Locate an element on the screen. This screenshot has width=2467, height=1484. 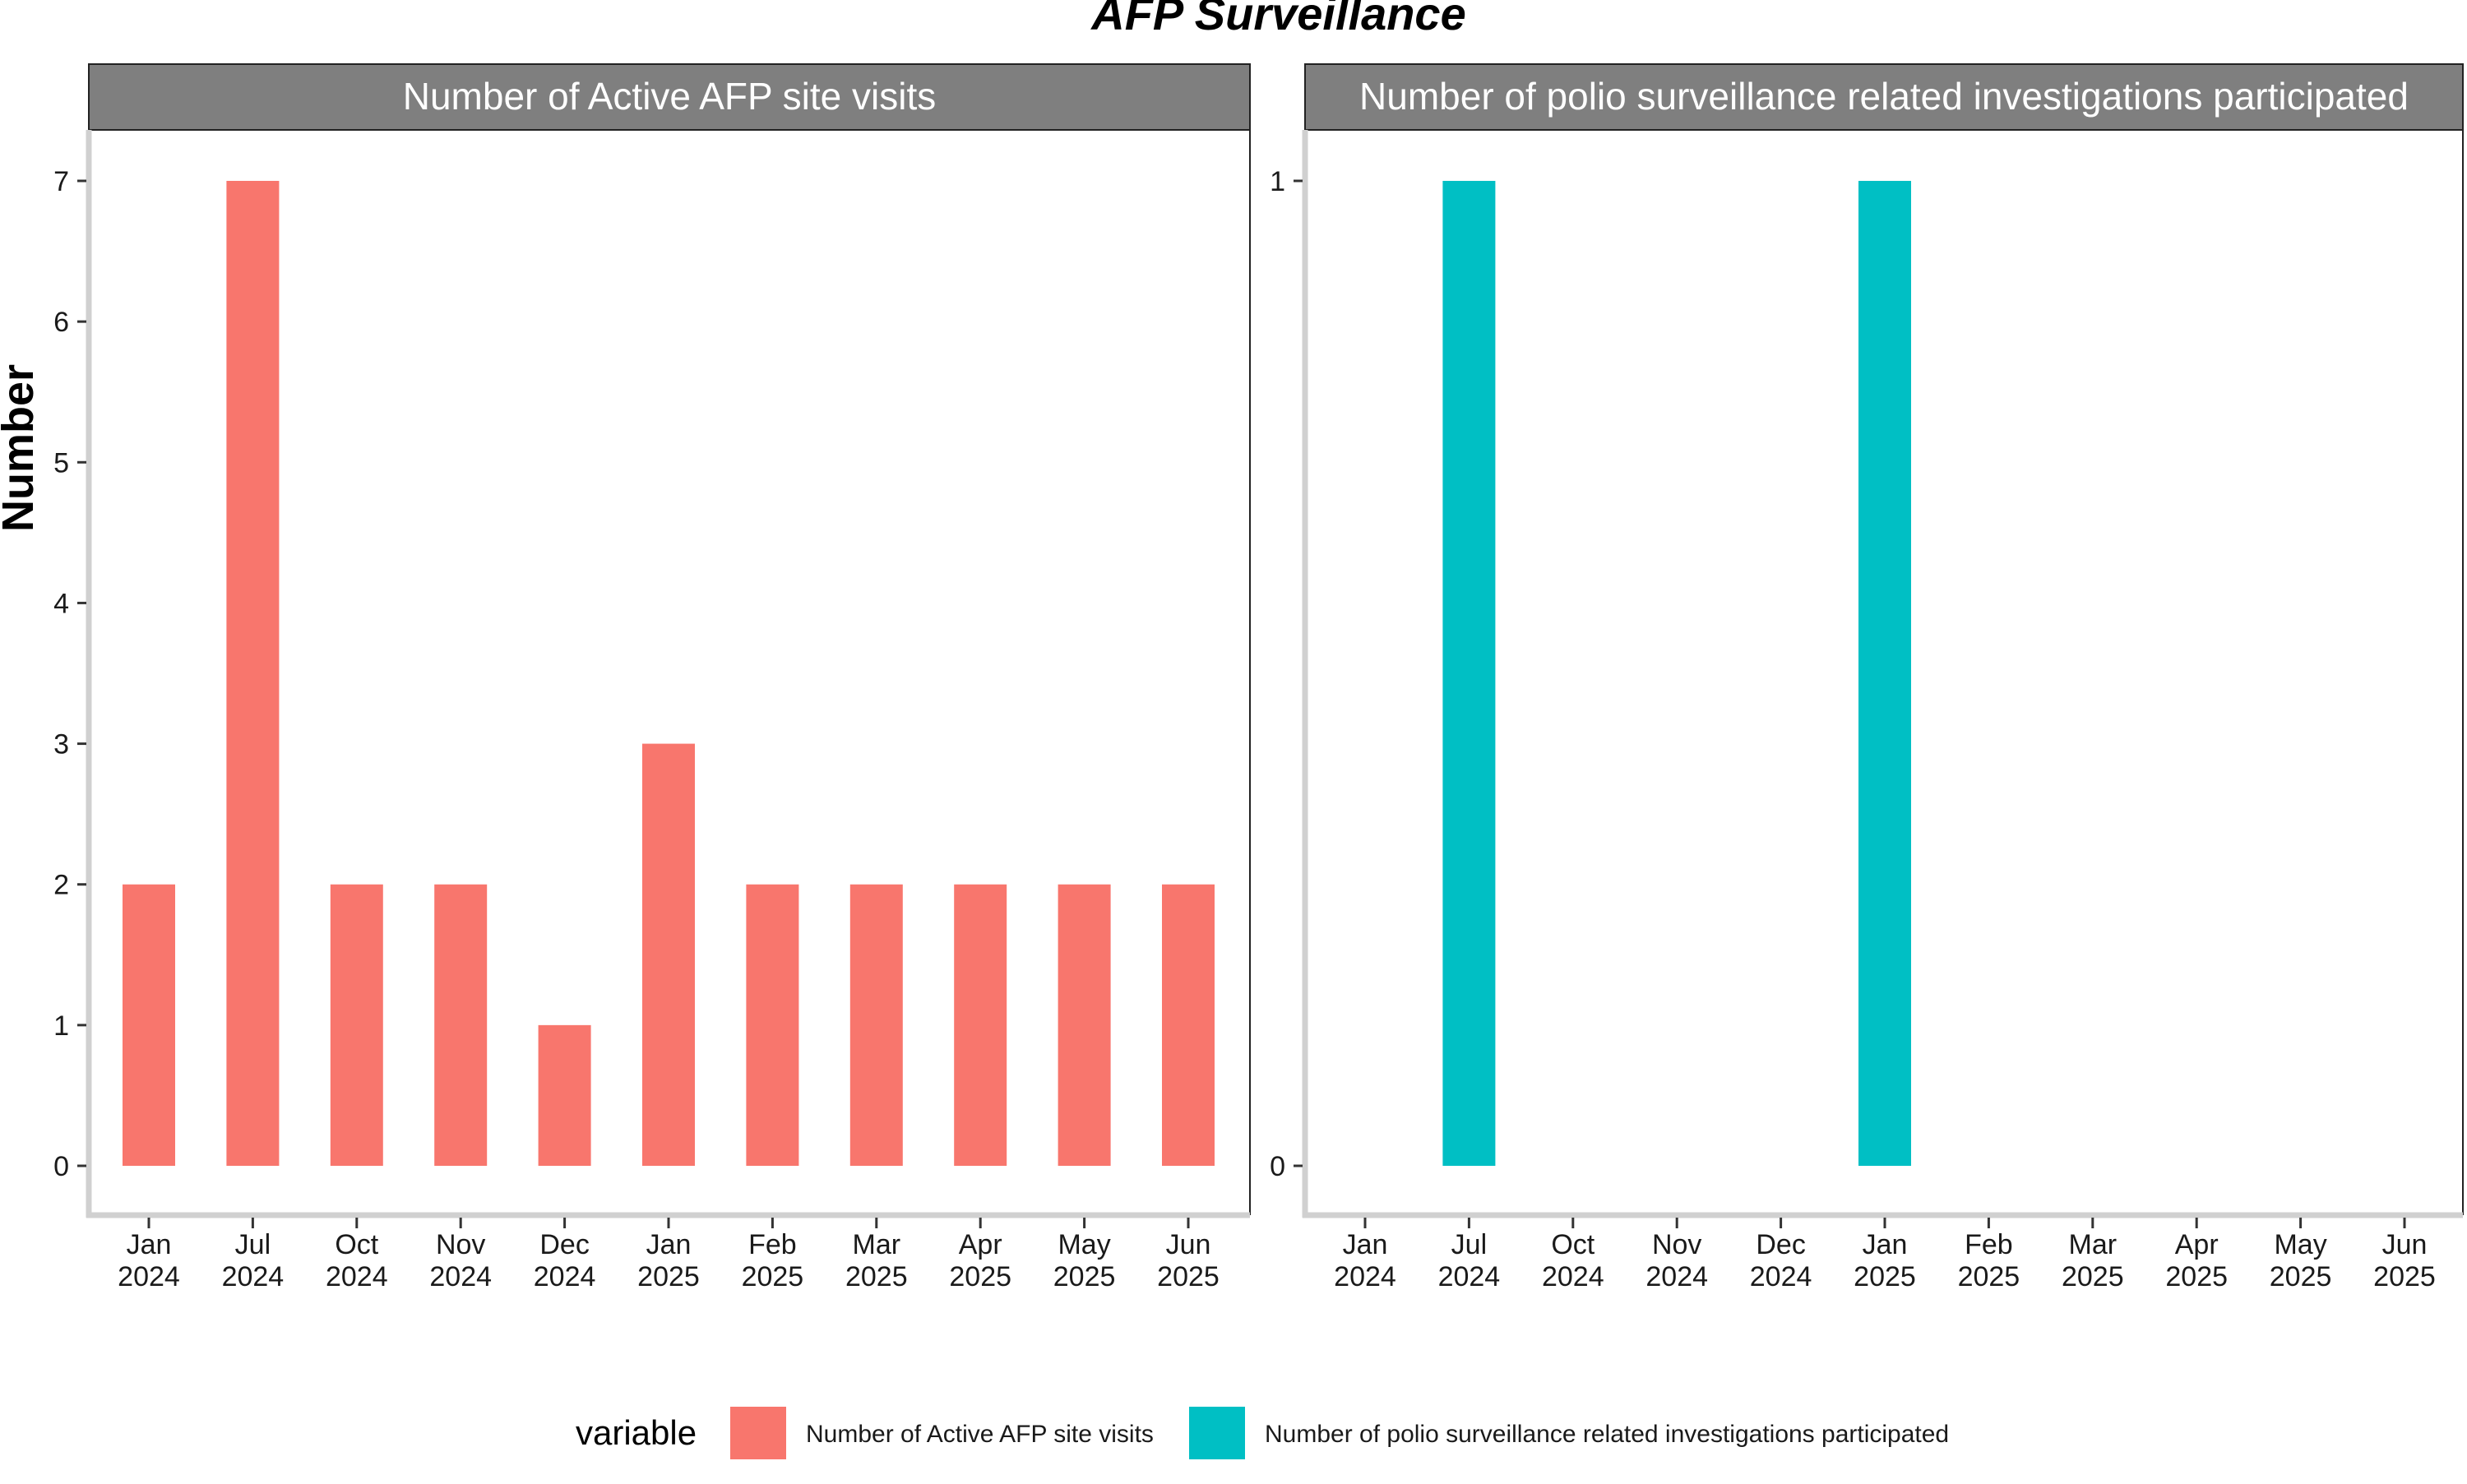
y-tick-label: 7 is located at coordinates (61, 181).